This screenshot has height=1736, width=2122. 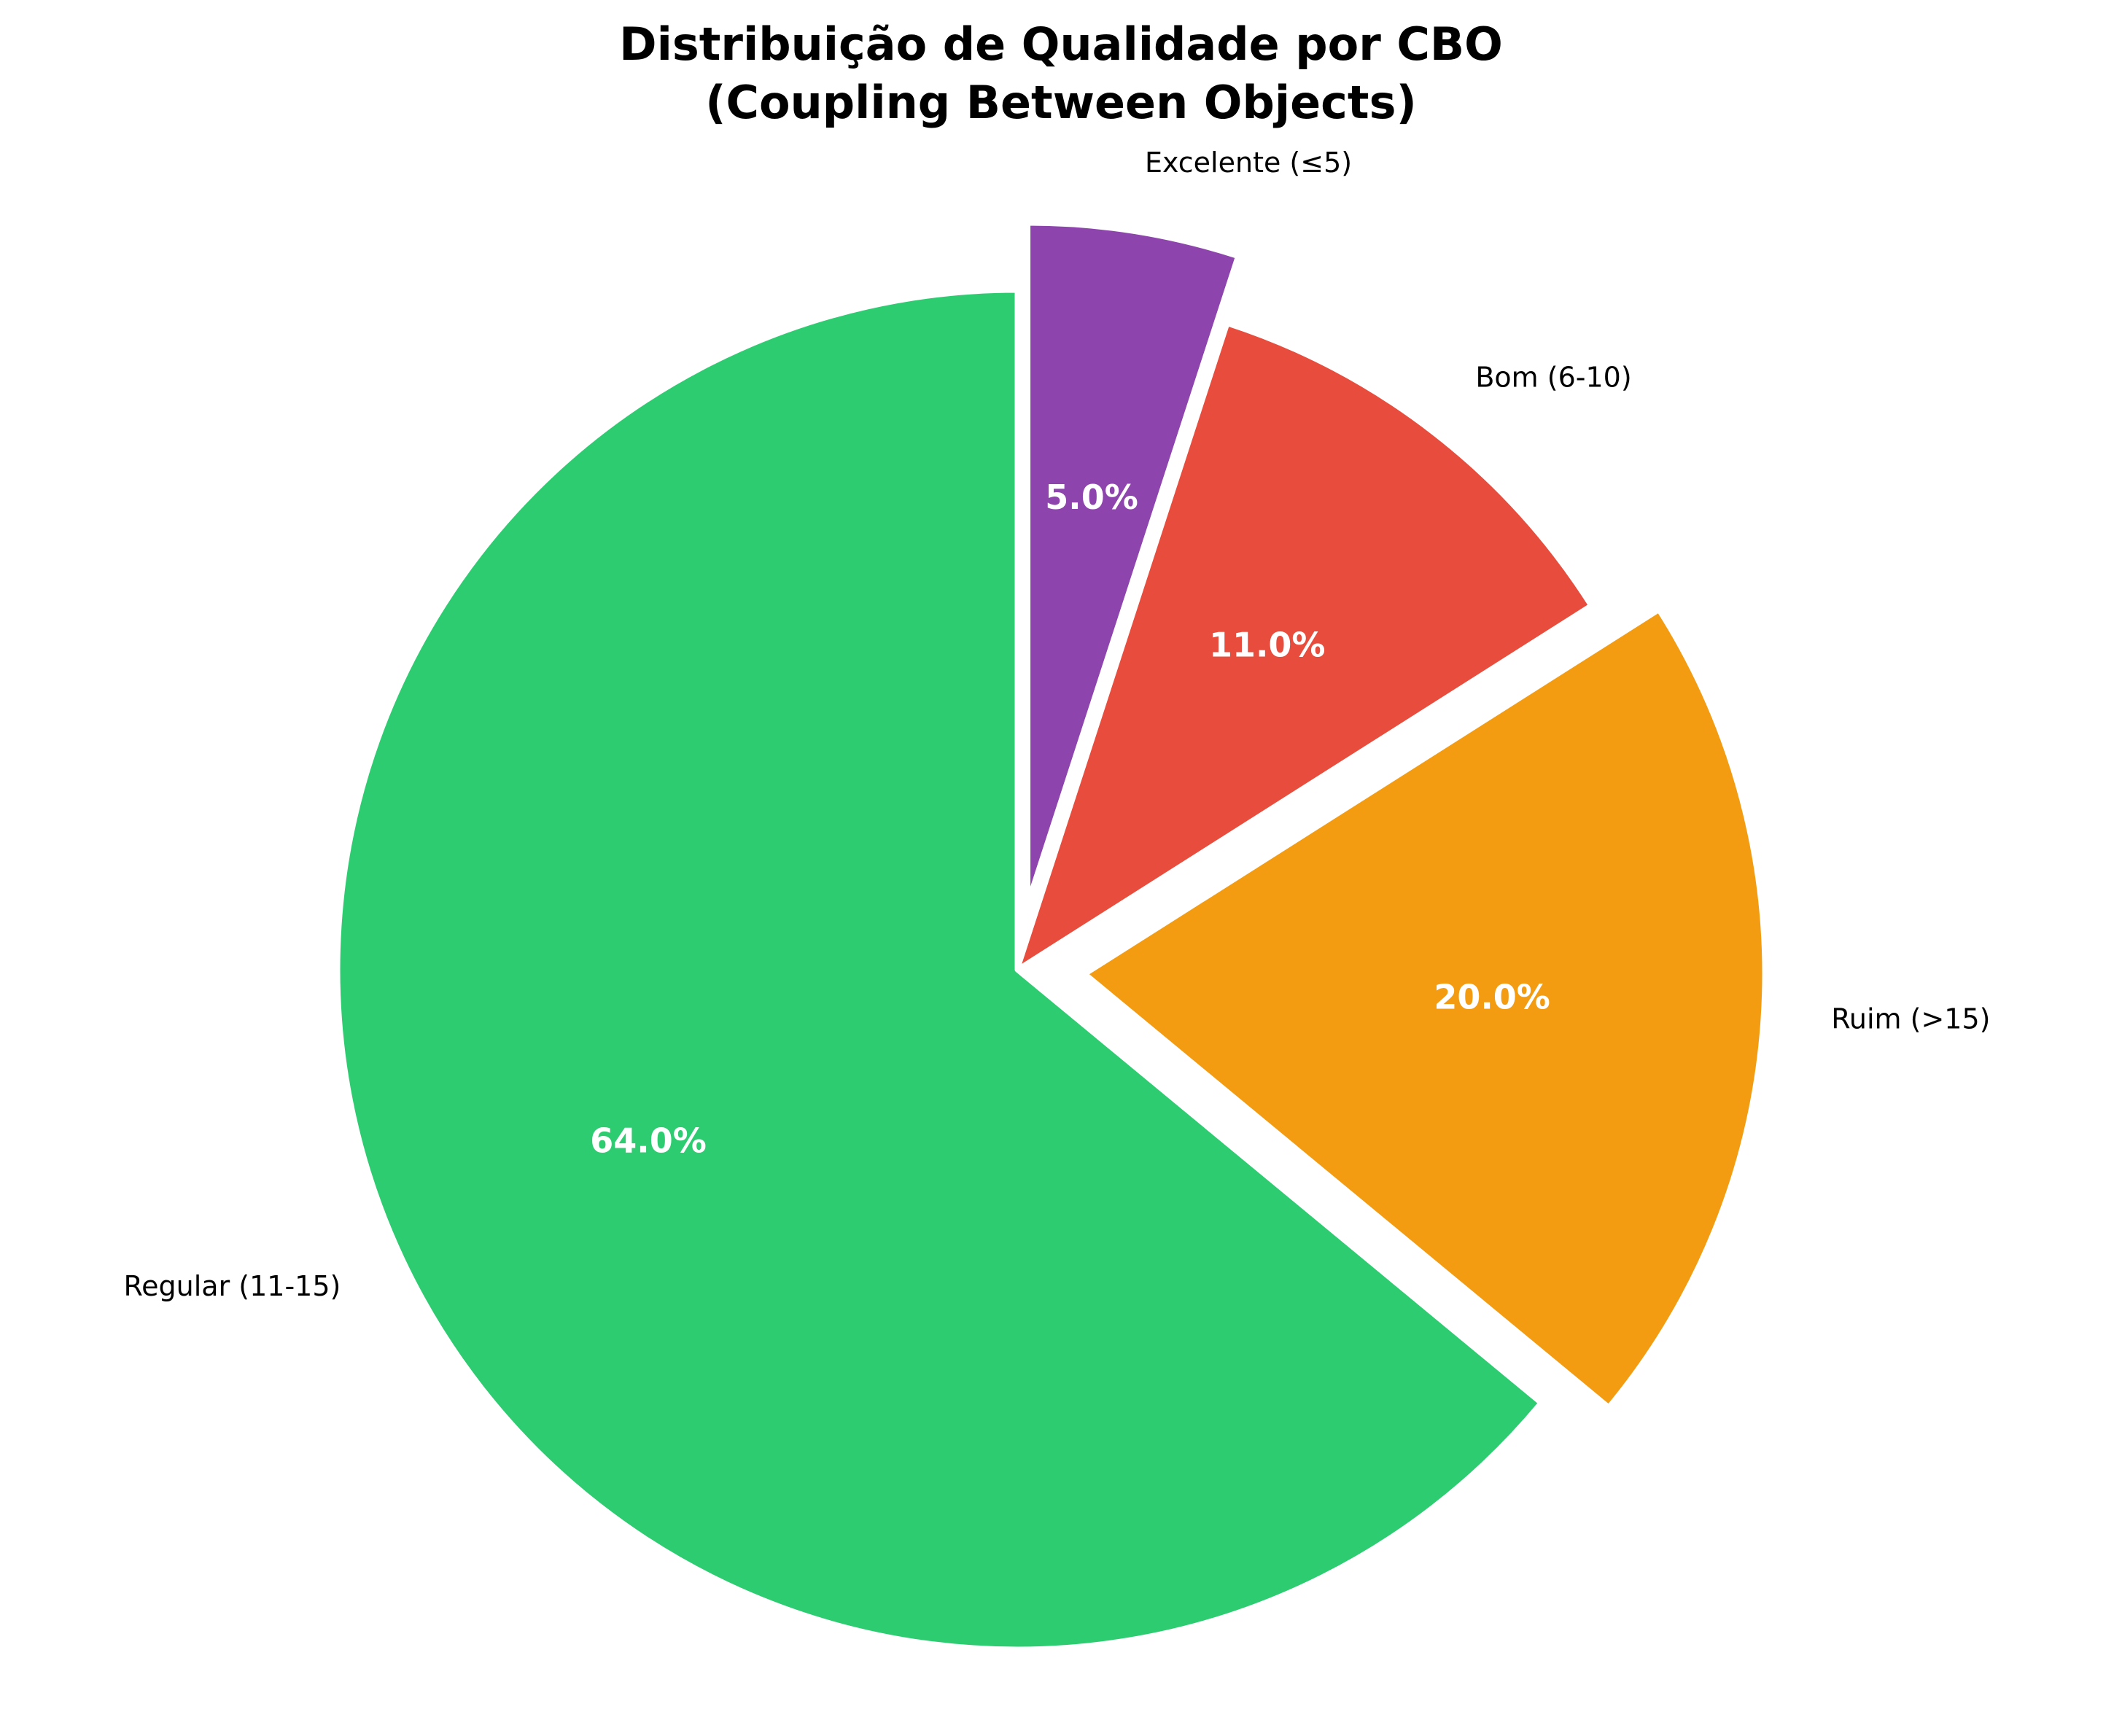 What do you see at coordinates (232, 1286) in the screenshot?
I see `slice-label-regular-11-15: Regular (11-15)` at bounding box center [232, 1286].